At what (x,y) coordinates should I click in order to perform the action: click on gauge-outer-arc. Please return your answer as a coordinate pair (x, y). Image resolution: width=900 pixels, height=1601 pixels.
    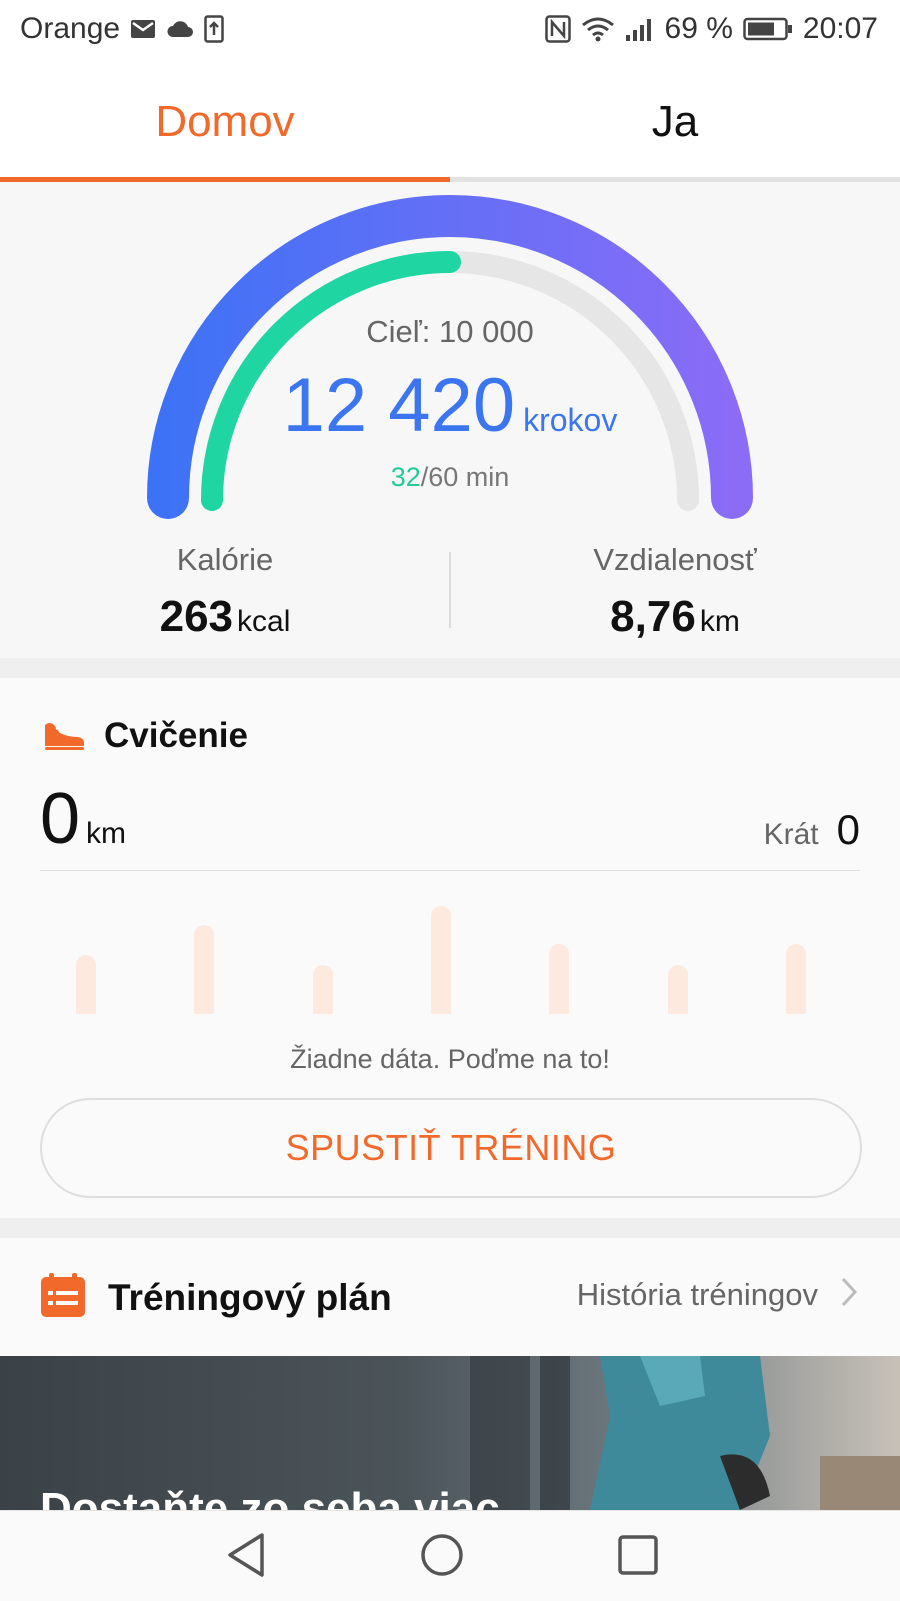
    Looking at the image, I should click on (450, 357).